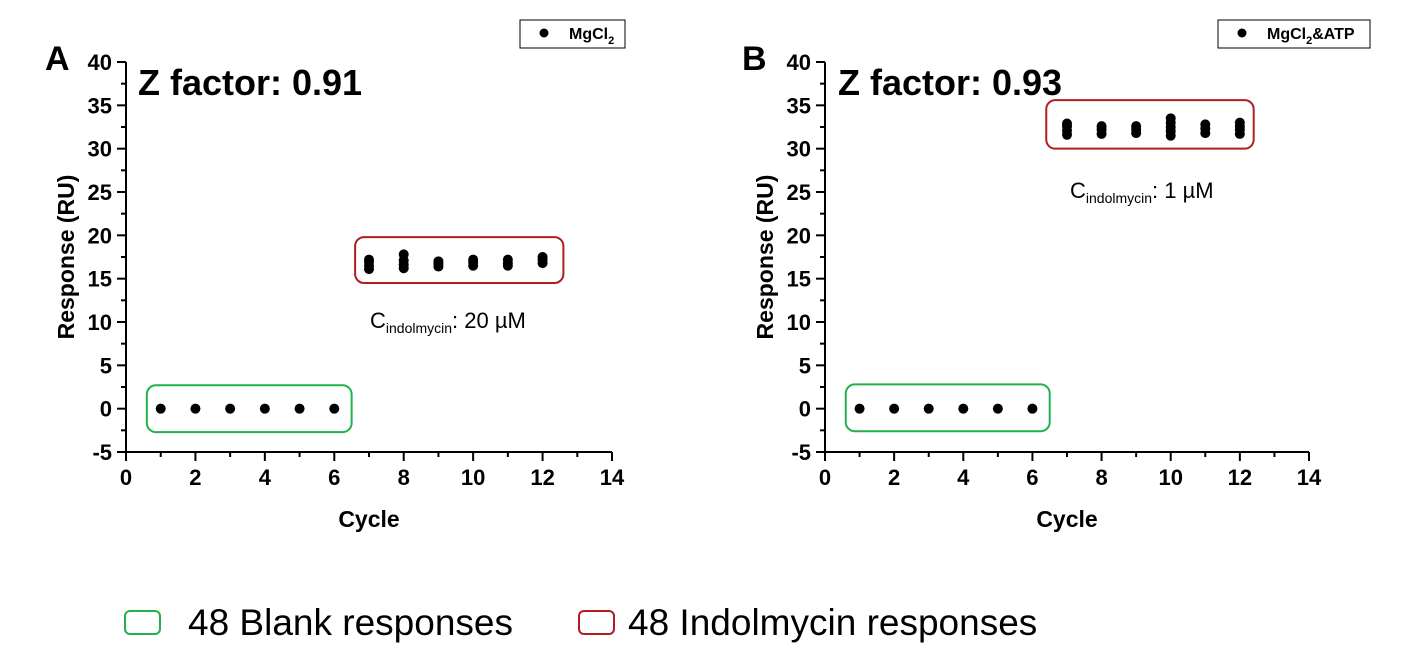 This screenshot has height=669, width=1408. I want to click on concentration-value: : 1 µM, so click(1183, 190).